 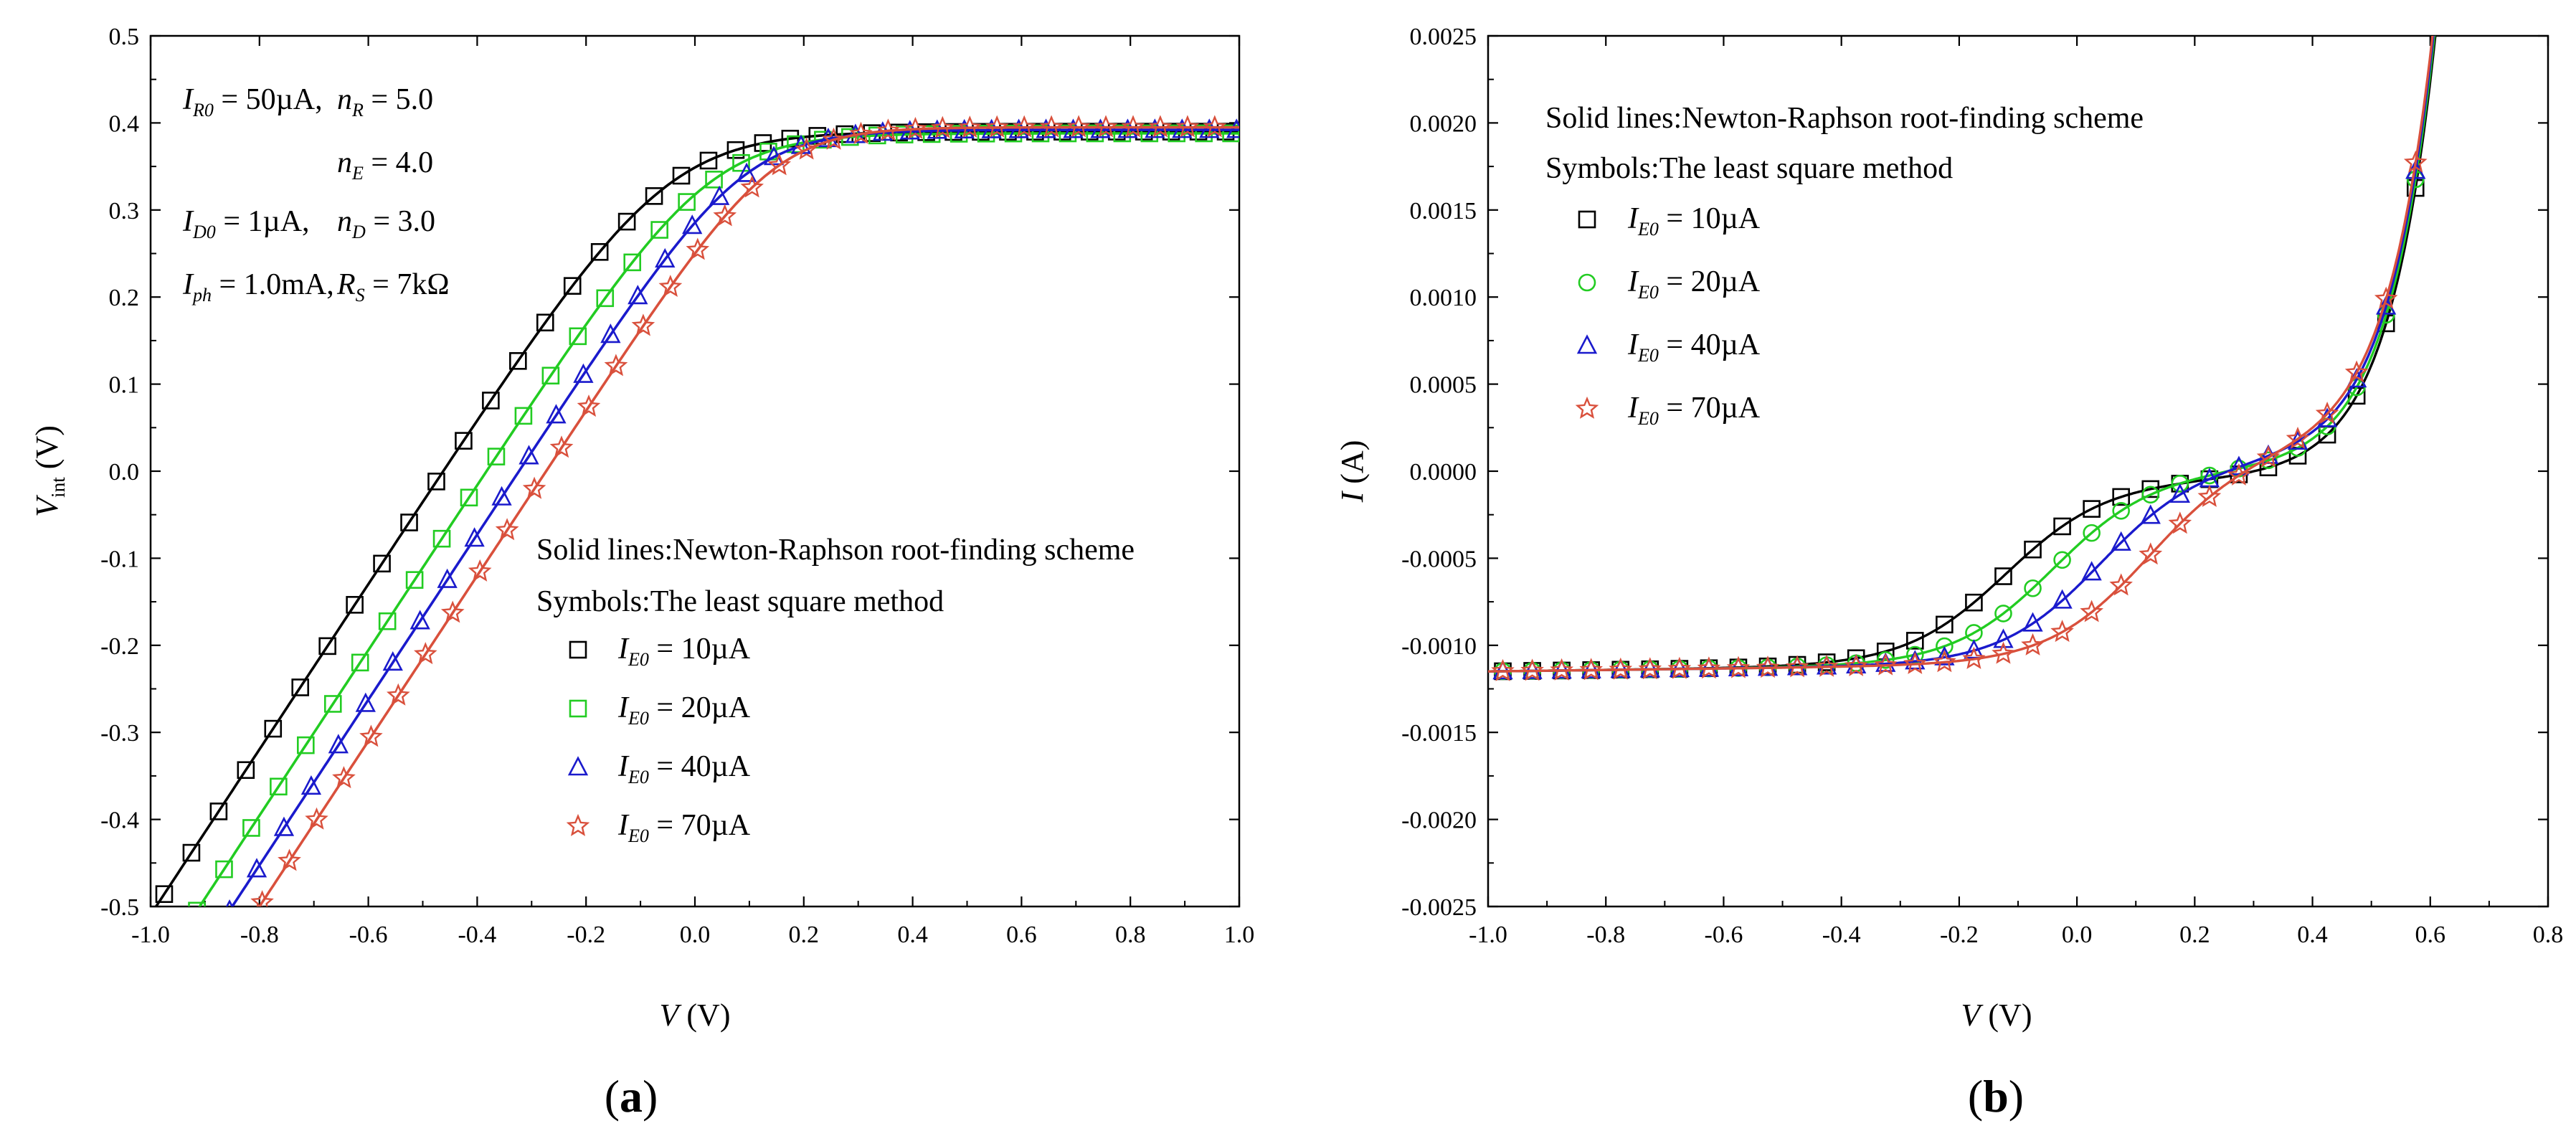 I want to click on panel-b-xtick-label: 0.0, so click(x=2077, y=935).